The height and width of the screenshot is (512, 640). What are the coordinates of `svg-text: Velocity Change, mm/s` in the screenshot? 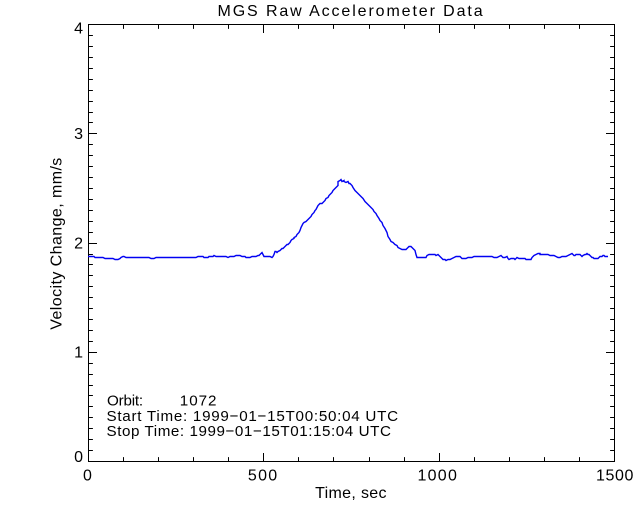 It's located at (57, 243).